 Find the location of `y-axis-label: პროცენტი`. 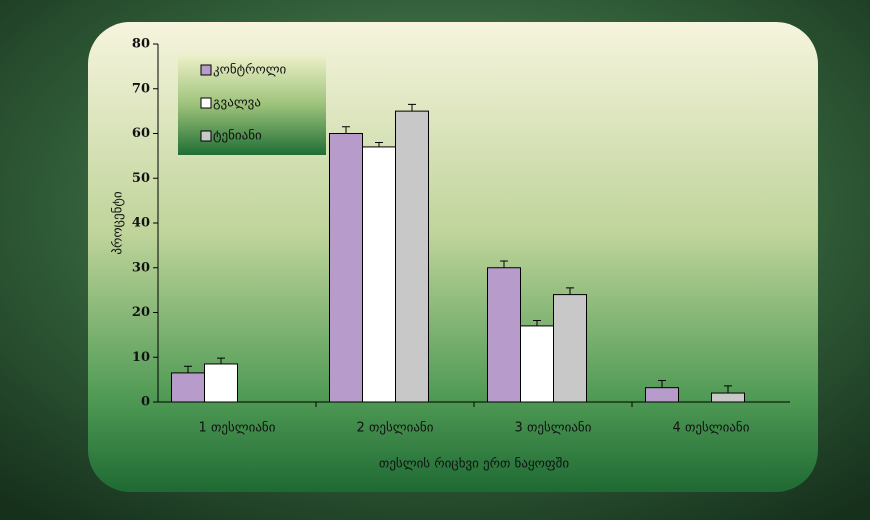

y-axis-label: პროცენტი is located at coordinates (118, 222).